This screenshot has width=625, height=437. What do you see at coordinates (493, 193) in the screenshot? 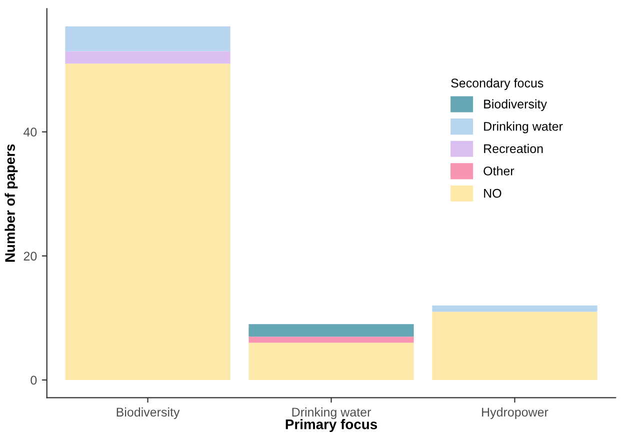
I see `legend-label: NO` at bounding box center [493, 193].